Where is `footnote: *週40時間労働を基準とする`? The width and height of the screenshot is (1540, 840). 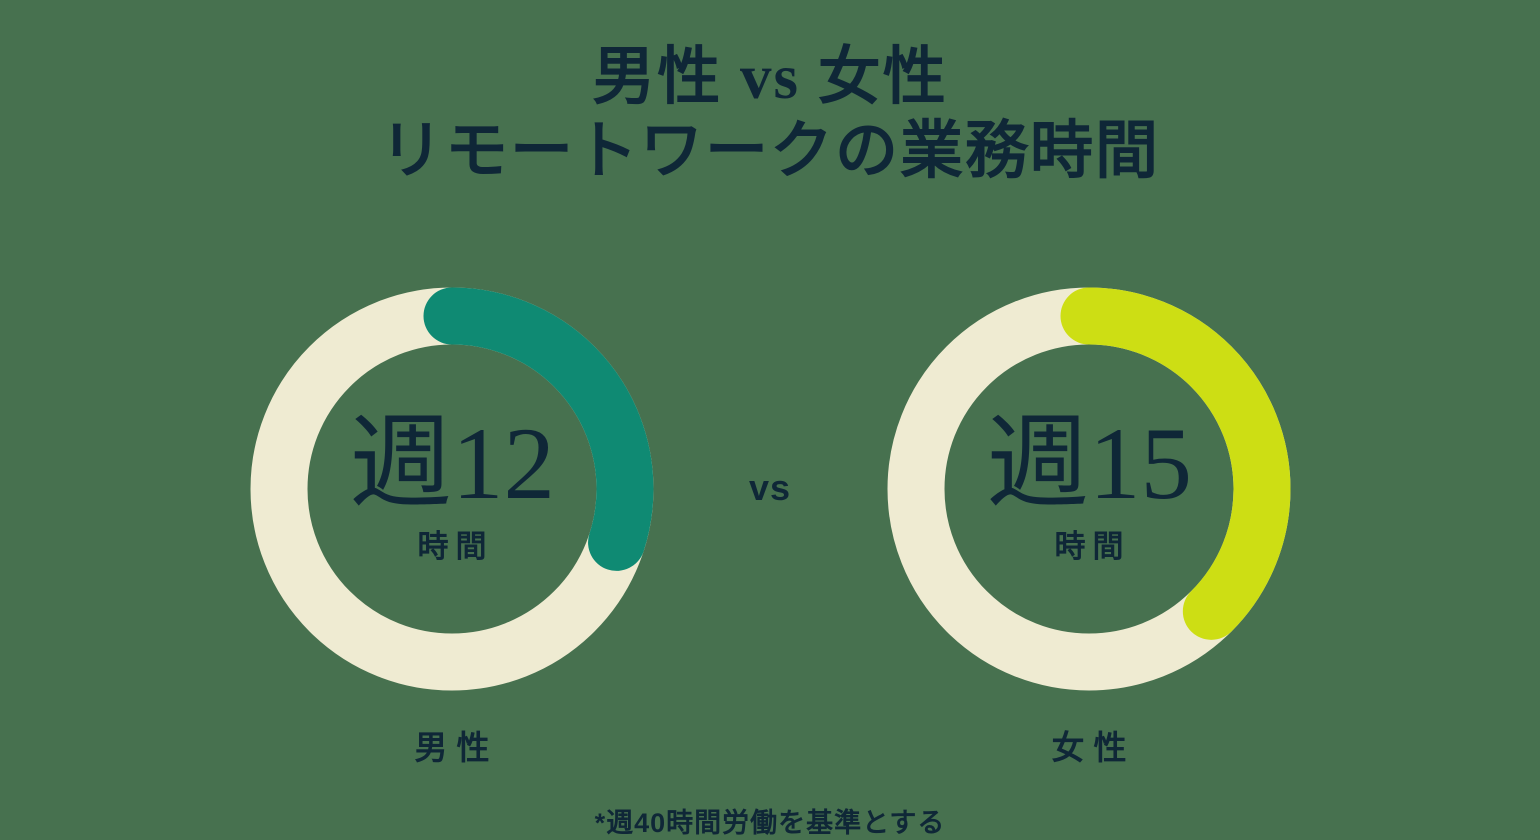
footnote: *週40時間労働を基準とする is located at coordinates (770, 823).